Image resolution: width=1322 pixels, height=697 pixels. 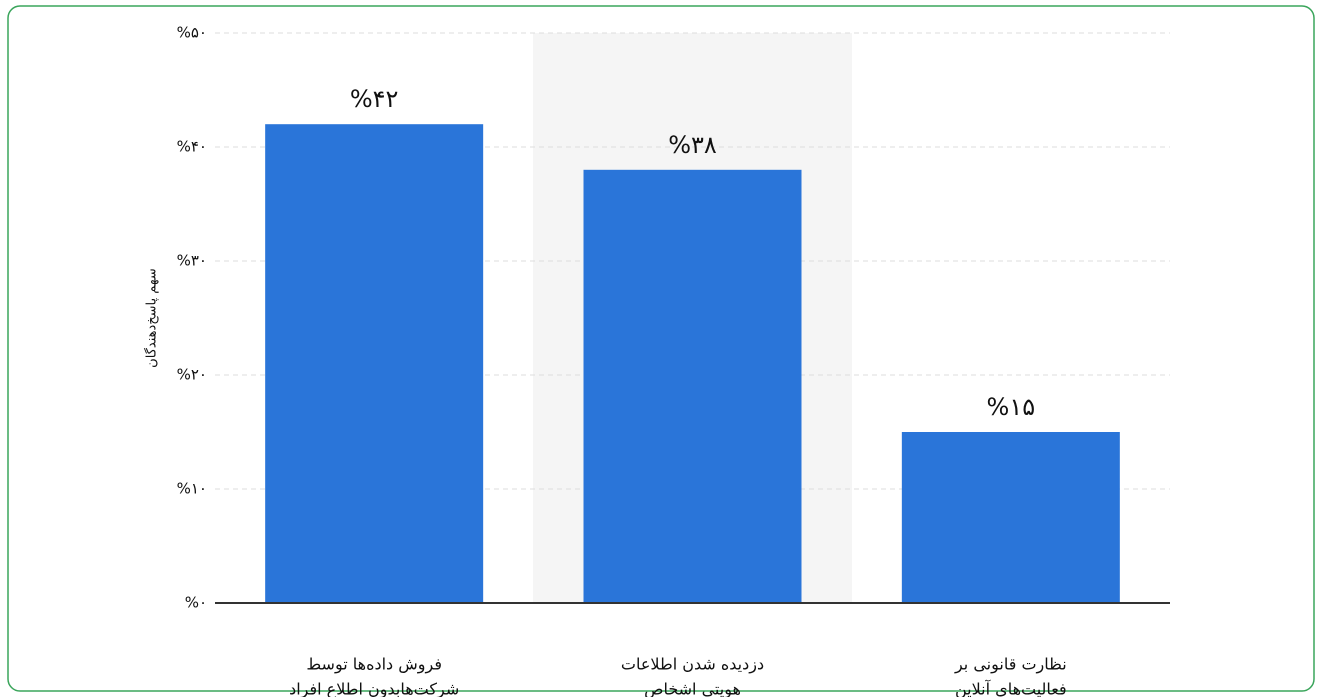 I want to click on y-axis-label: سهم پاسخ‌دهندگان, so click(x=152, y=318).